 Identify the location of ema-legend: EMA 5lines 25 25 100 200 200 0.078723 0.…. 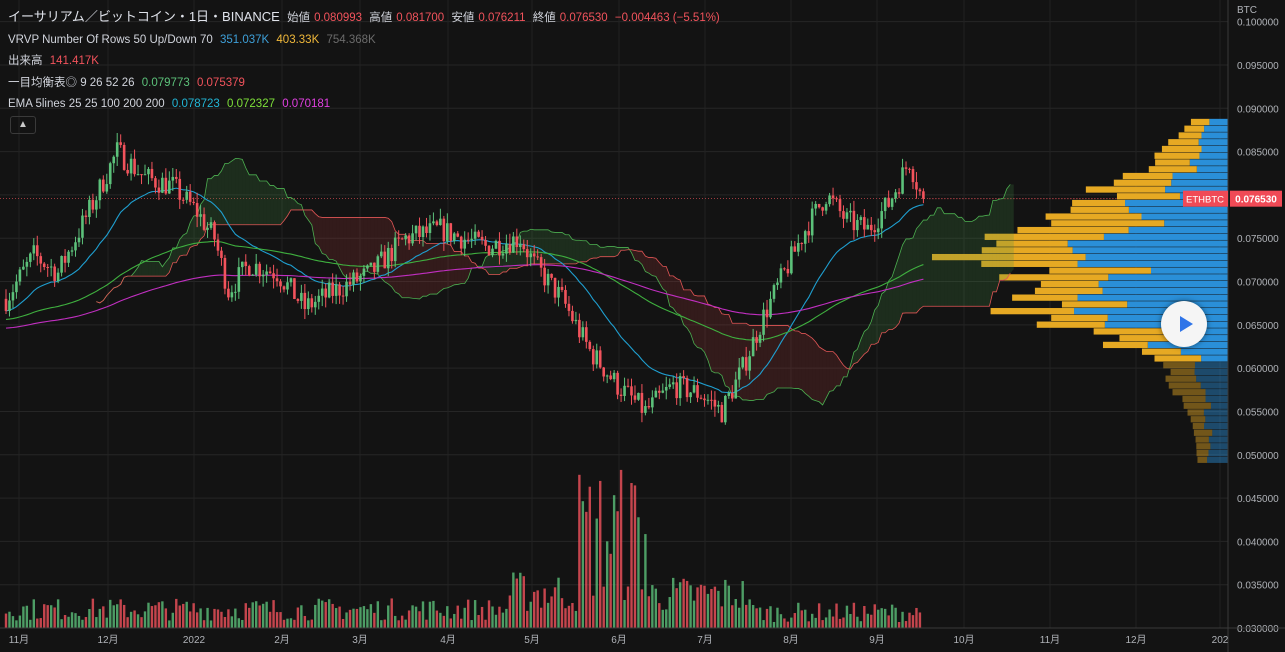
(366, 105).